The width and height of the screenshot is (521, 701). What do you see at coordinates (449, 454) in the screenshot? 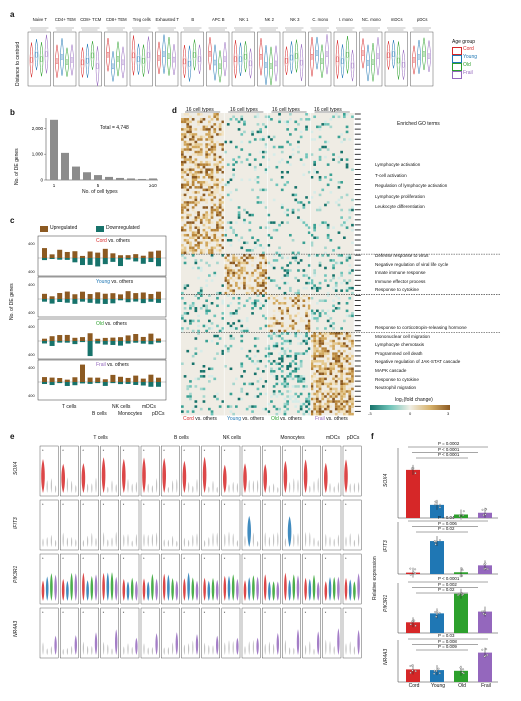
I see `f-pvalue: P < 0.0001` at bounding box center [449, 454].